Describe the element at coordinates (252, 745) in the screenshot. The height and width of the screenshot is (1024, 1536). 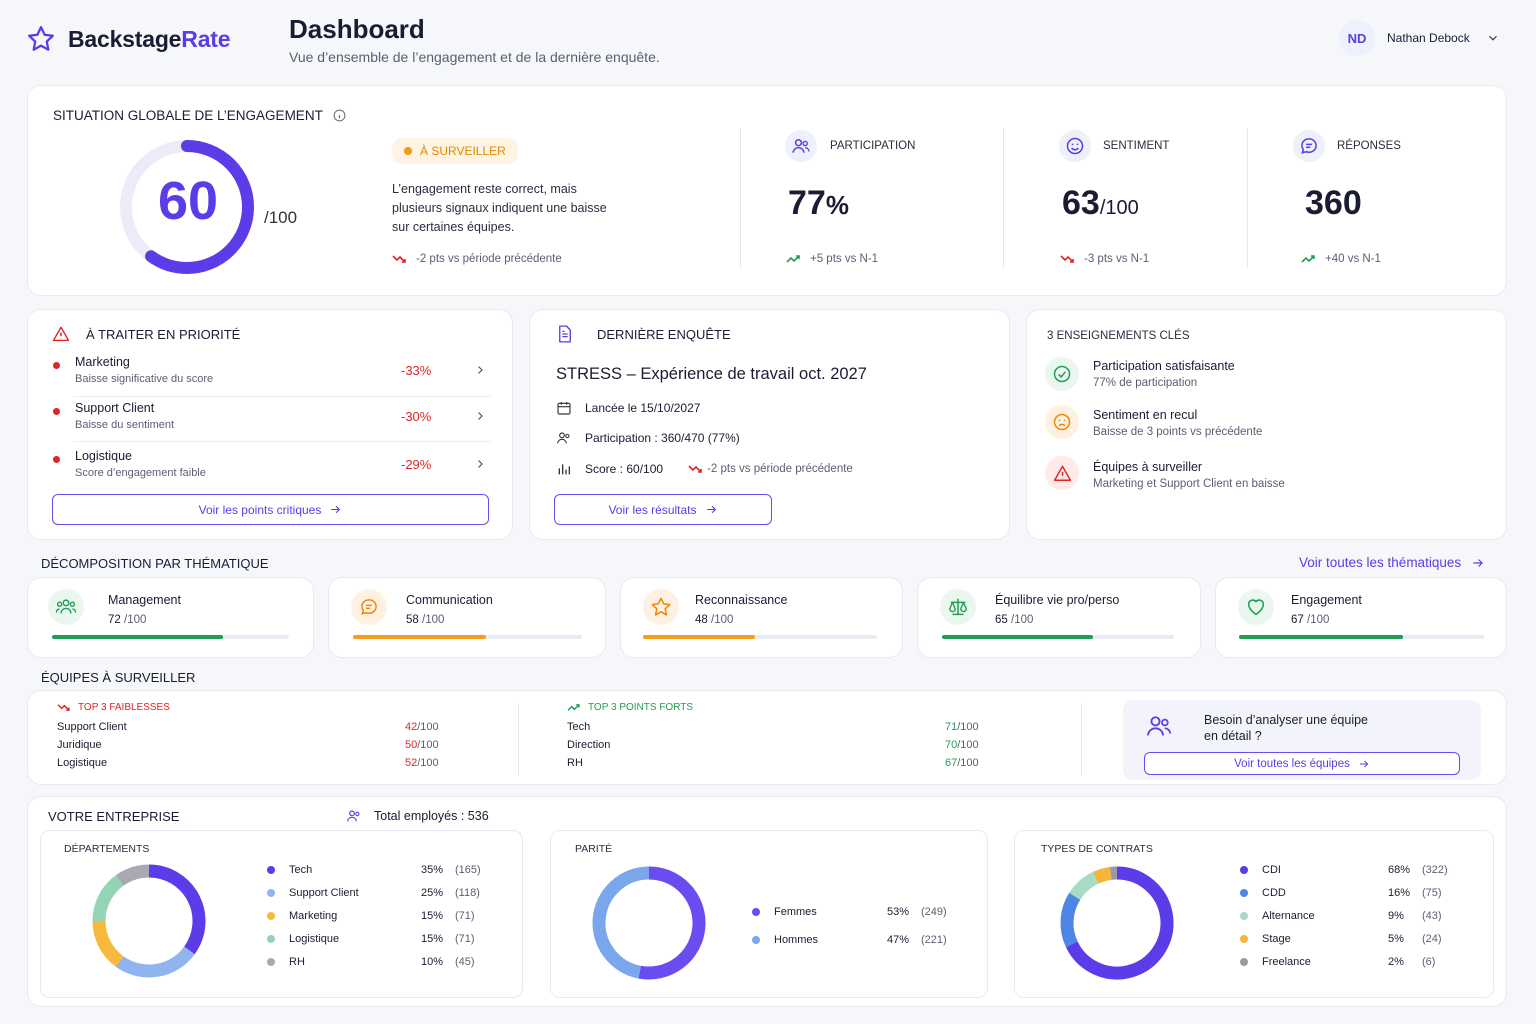
I see `weak-team-row: Juridique 50/100` at that location.